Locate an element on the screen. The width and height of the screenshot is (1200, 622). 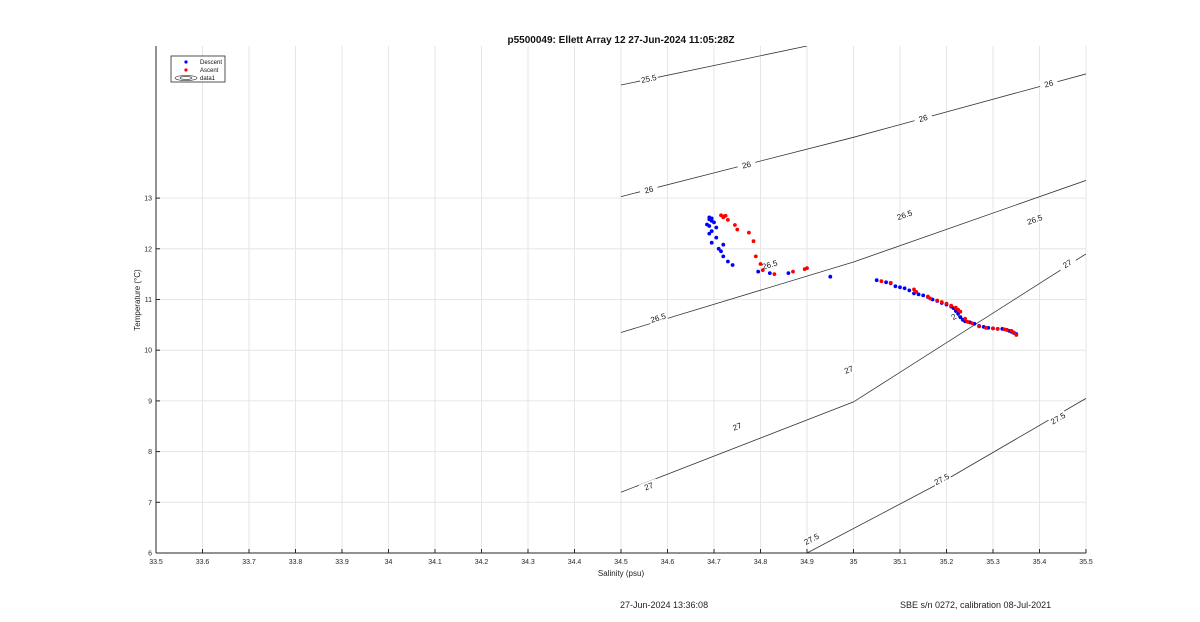
y-tick-label: 6 is located at coordinates (150, 554).